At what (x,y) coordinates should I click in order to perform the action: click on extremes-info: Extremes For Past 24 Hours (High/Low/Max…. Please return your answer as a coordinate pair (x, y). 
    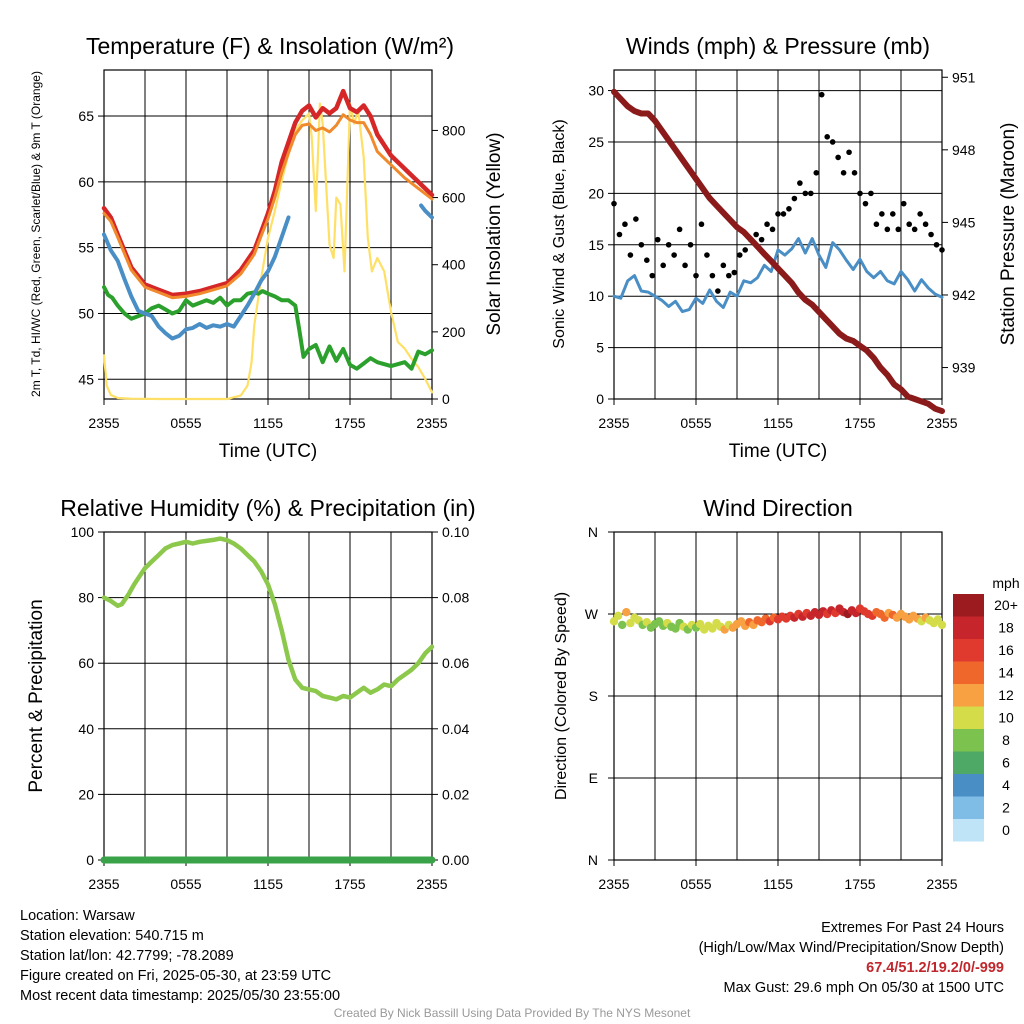
    Looking at the image, I should click on (851, 958).